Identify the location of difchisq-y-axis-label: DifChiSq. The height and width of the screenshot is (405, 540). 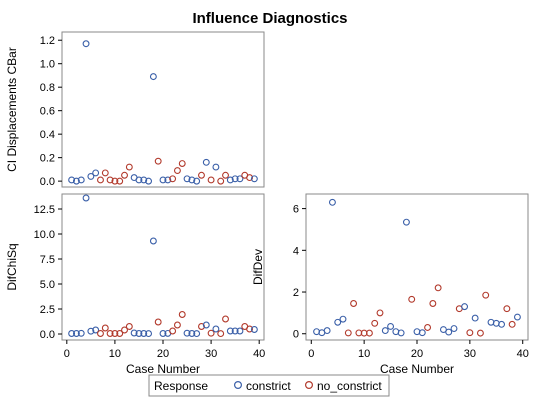
(12, 266).